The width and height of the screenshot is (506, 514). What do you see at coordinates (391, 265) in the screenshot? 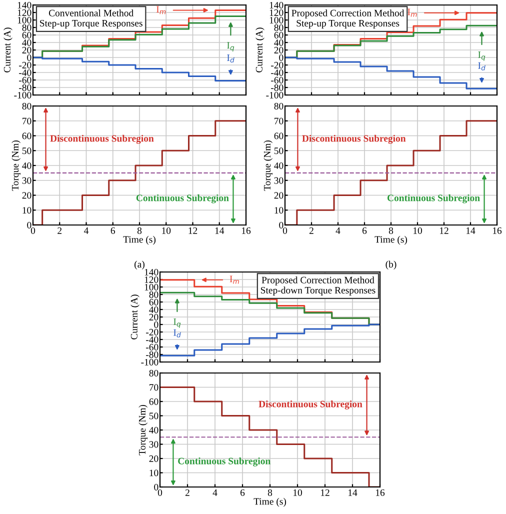
I see `text: (b)` at bounding box center [391, 265].